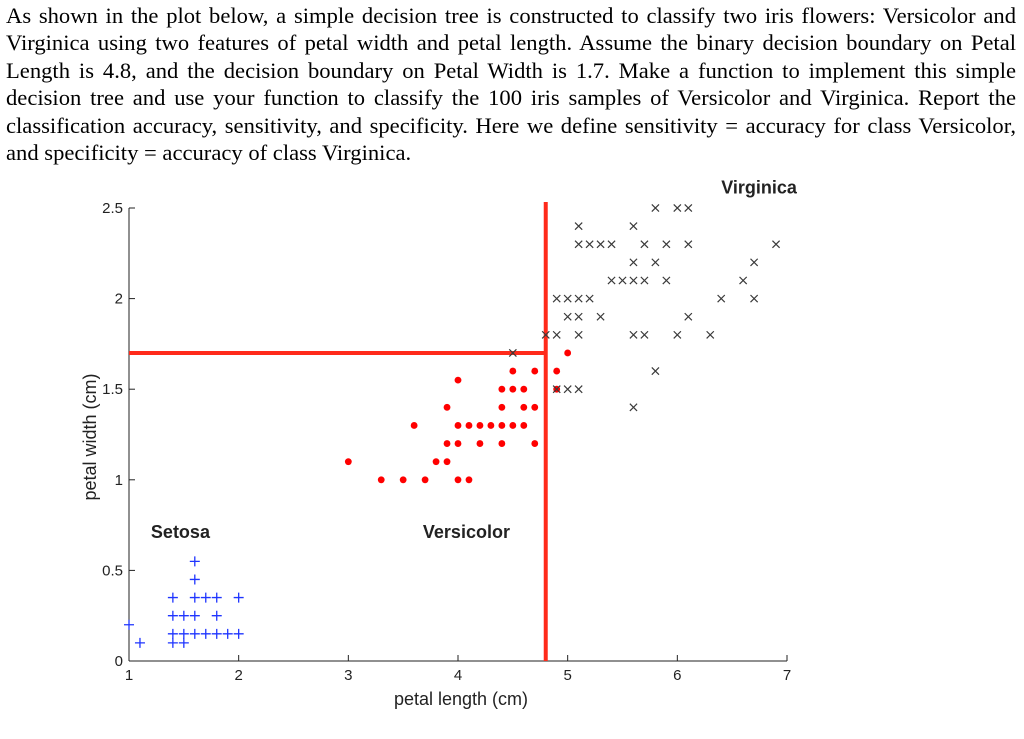 This screenshot has height=739, width=1024. Describe the element at coordinates (119, 299) in the screenshot. I see `y-tick-label: 2` at that location.